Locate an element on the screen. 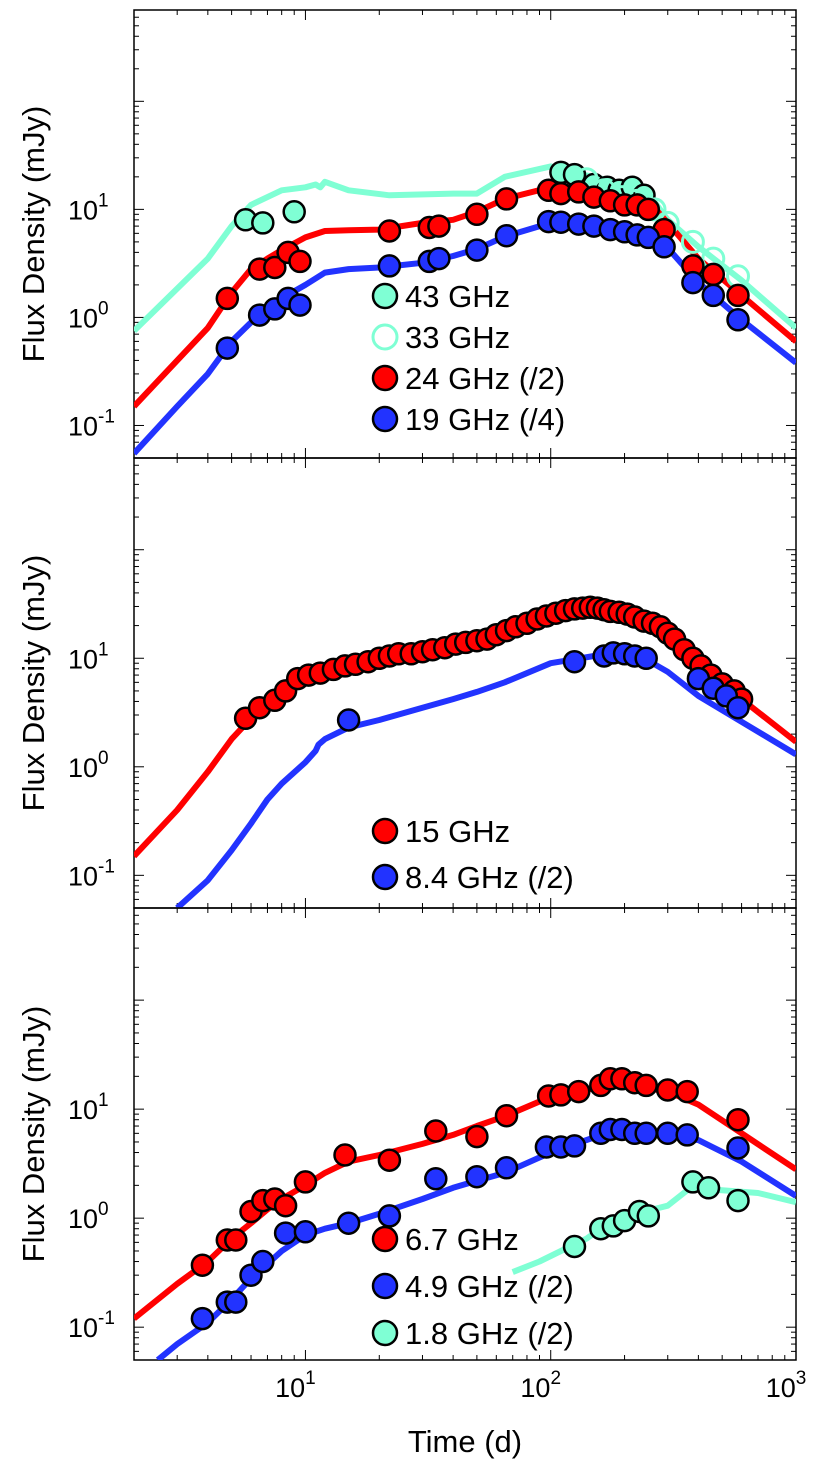 The width and height of the screenshot is (830, 1464). model-line-1-8-ghz-2-model is located at coordinates (653, 1230).